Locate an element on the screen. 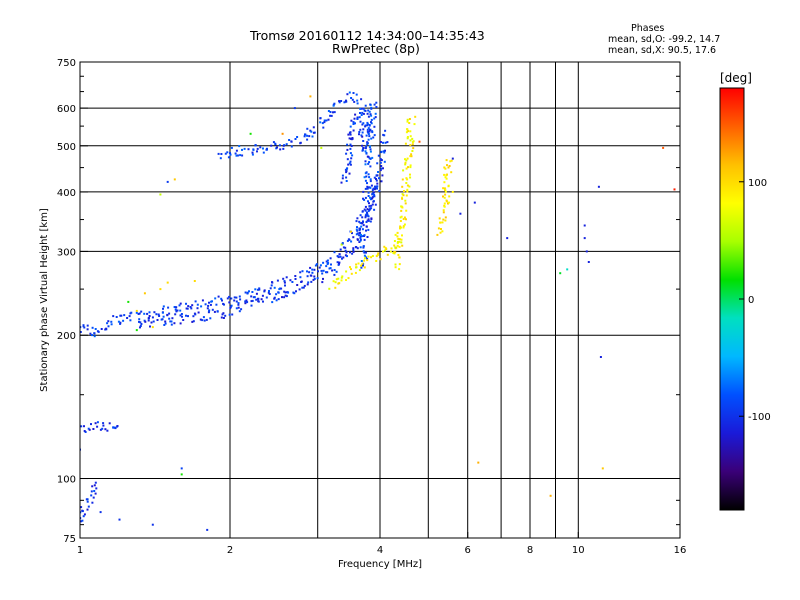 The height and width of the screenshot is (600, 800). chart-subtitle: RwPretec (8p) is located at coordinates (376, 48).